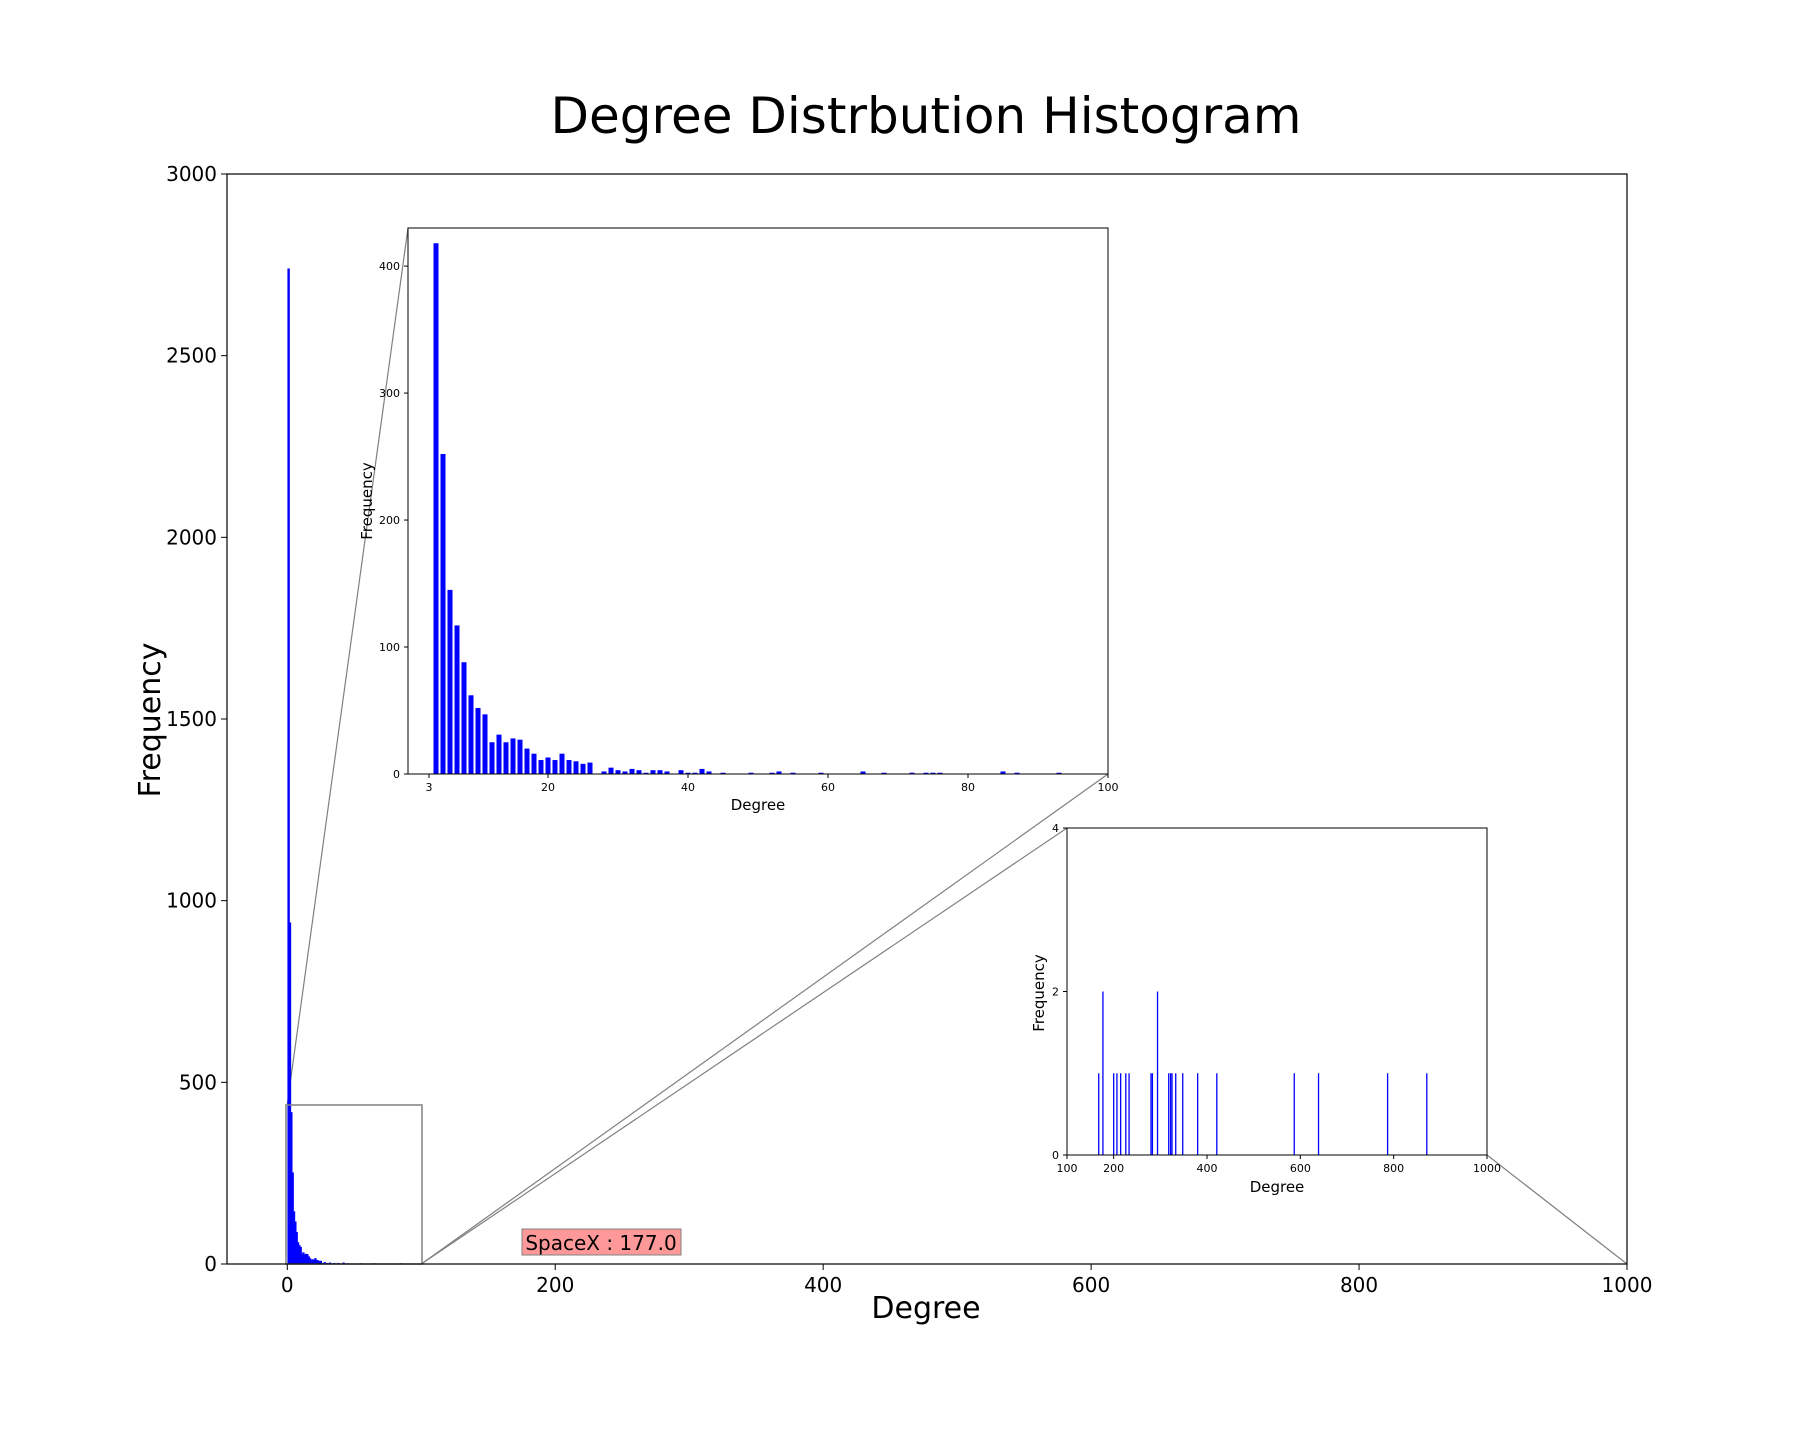 This screenshot has height=1440, width=1800. I want to click on main-y-tick-label: 1000, so click(191, 901).